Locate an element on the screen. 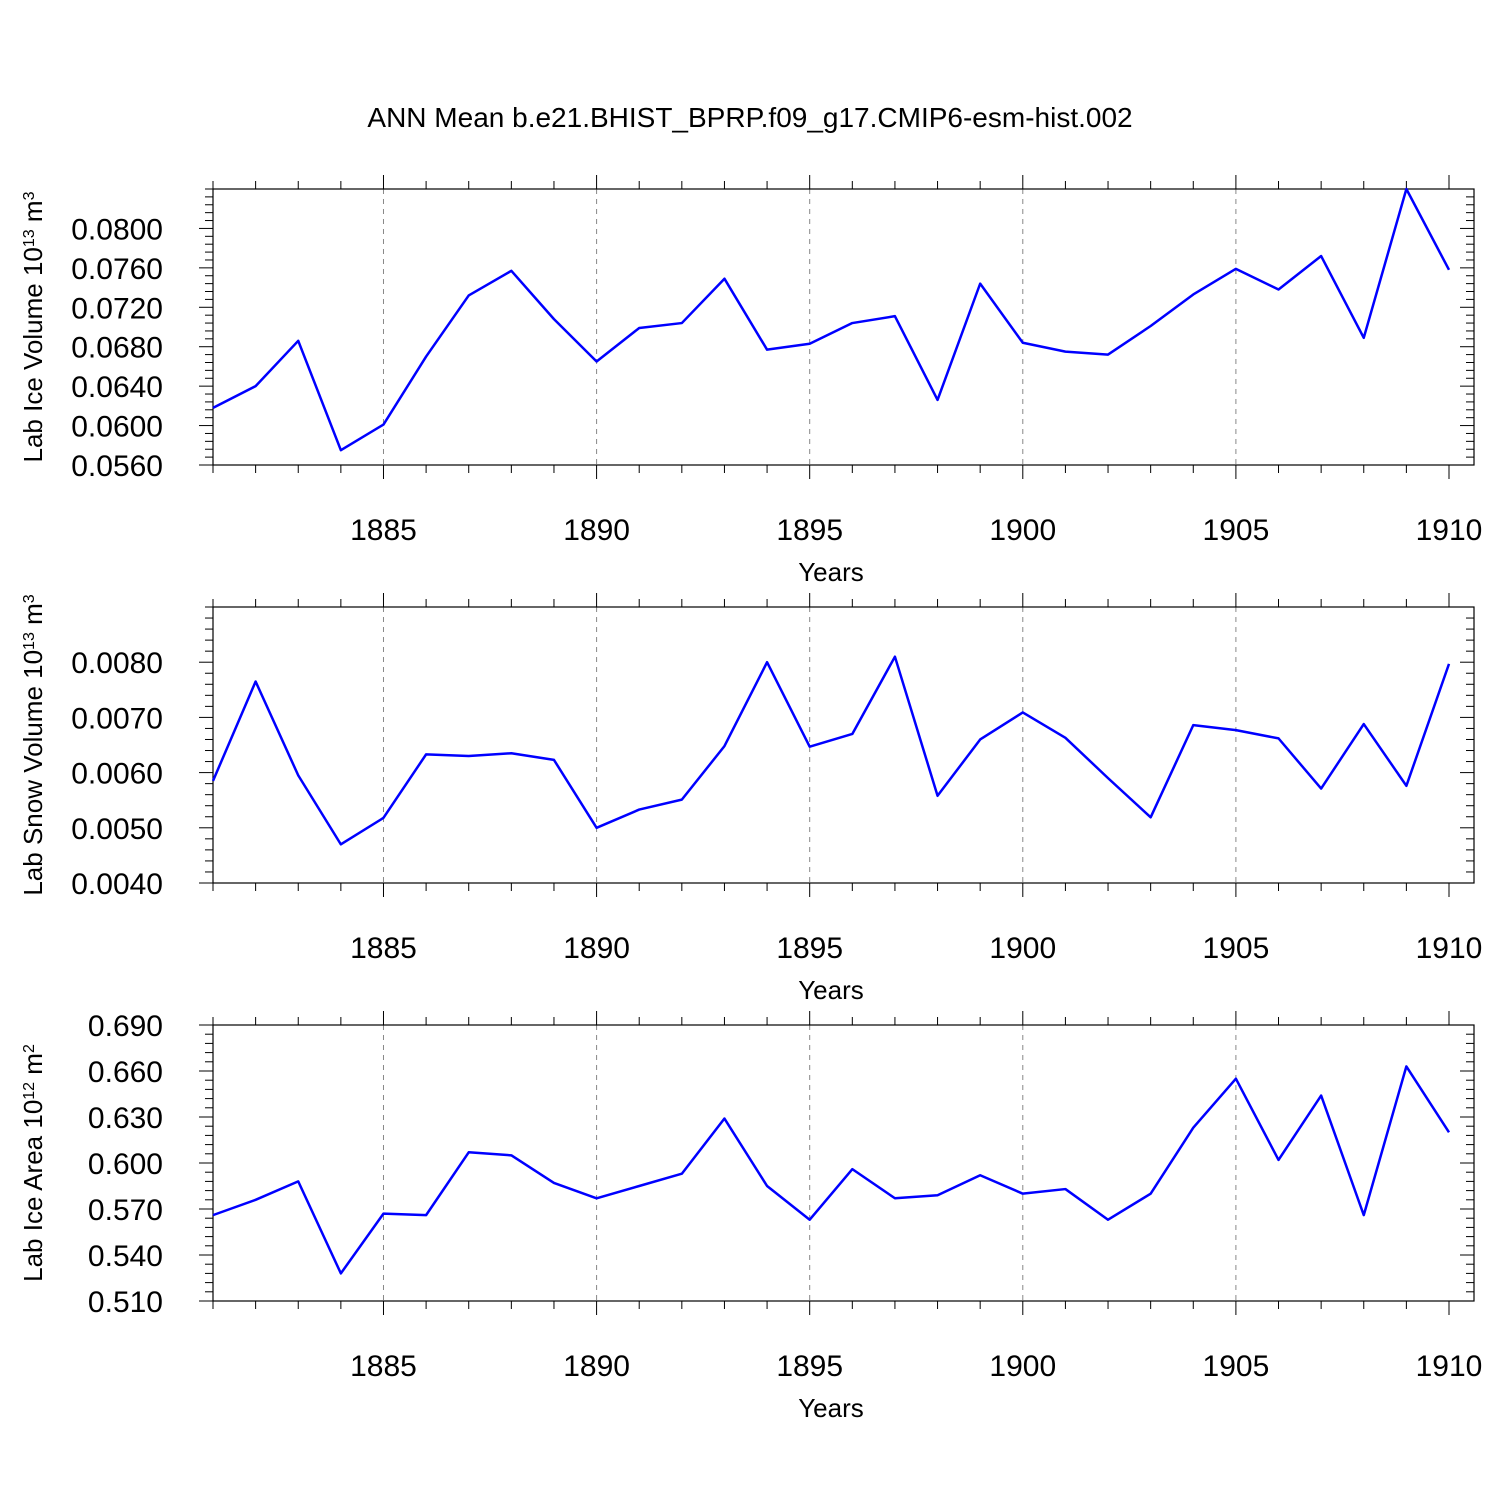 This screenshot has height=1500, width=1500. y-tick-label: 0.600 is located at coordinates (125, 1164).